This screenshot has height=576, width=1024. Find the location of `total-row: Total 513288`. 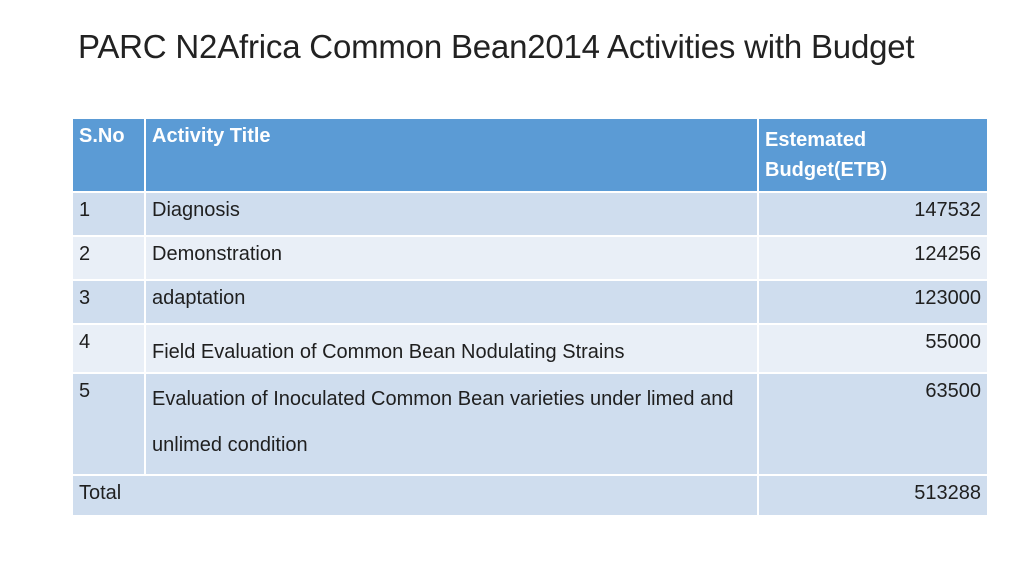

total-row: Total 513288 is located at coordinates (530, 495).